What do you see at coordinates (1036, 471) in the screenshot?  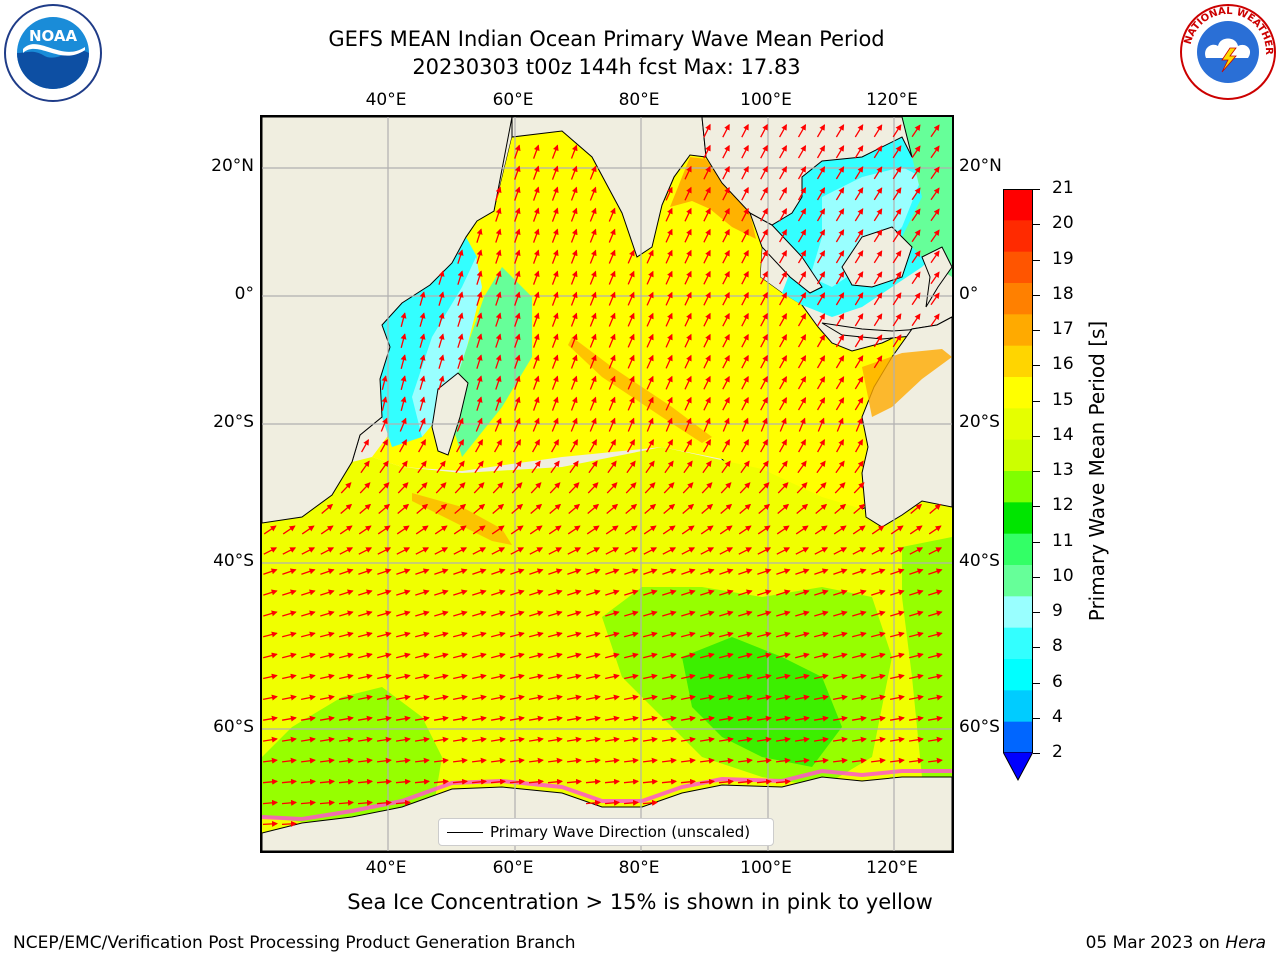 I see `colorbar-tick-mark` at bounding box center [1036, 471].